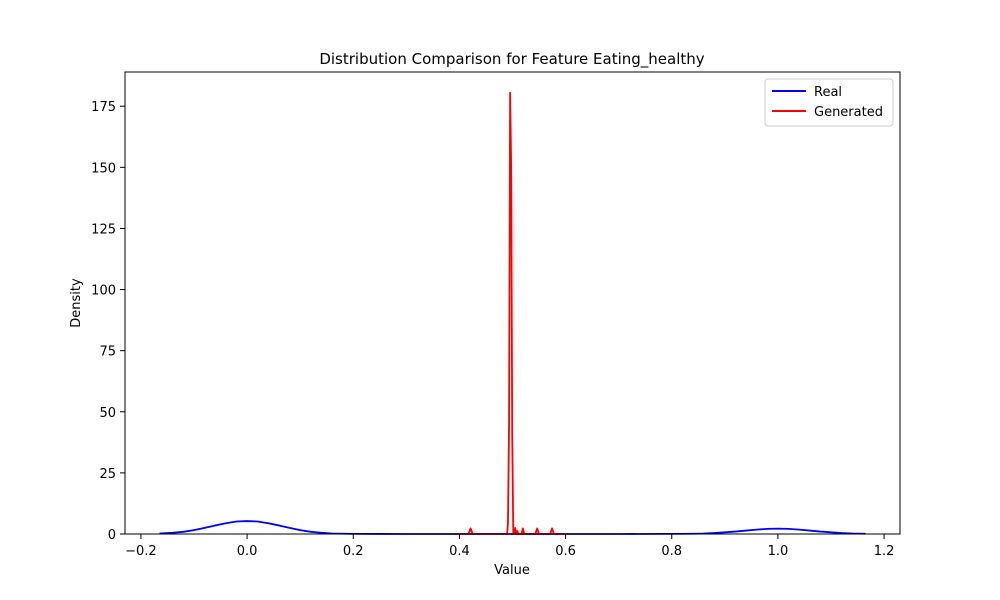  What do you see at coordinates (459, 551) in the screenshot?
I see `x-tick-label: 0.4` at bounding box center [459, 551].